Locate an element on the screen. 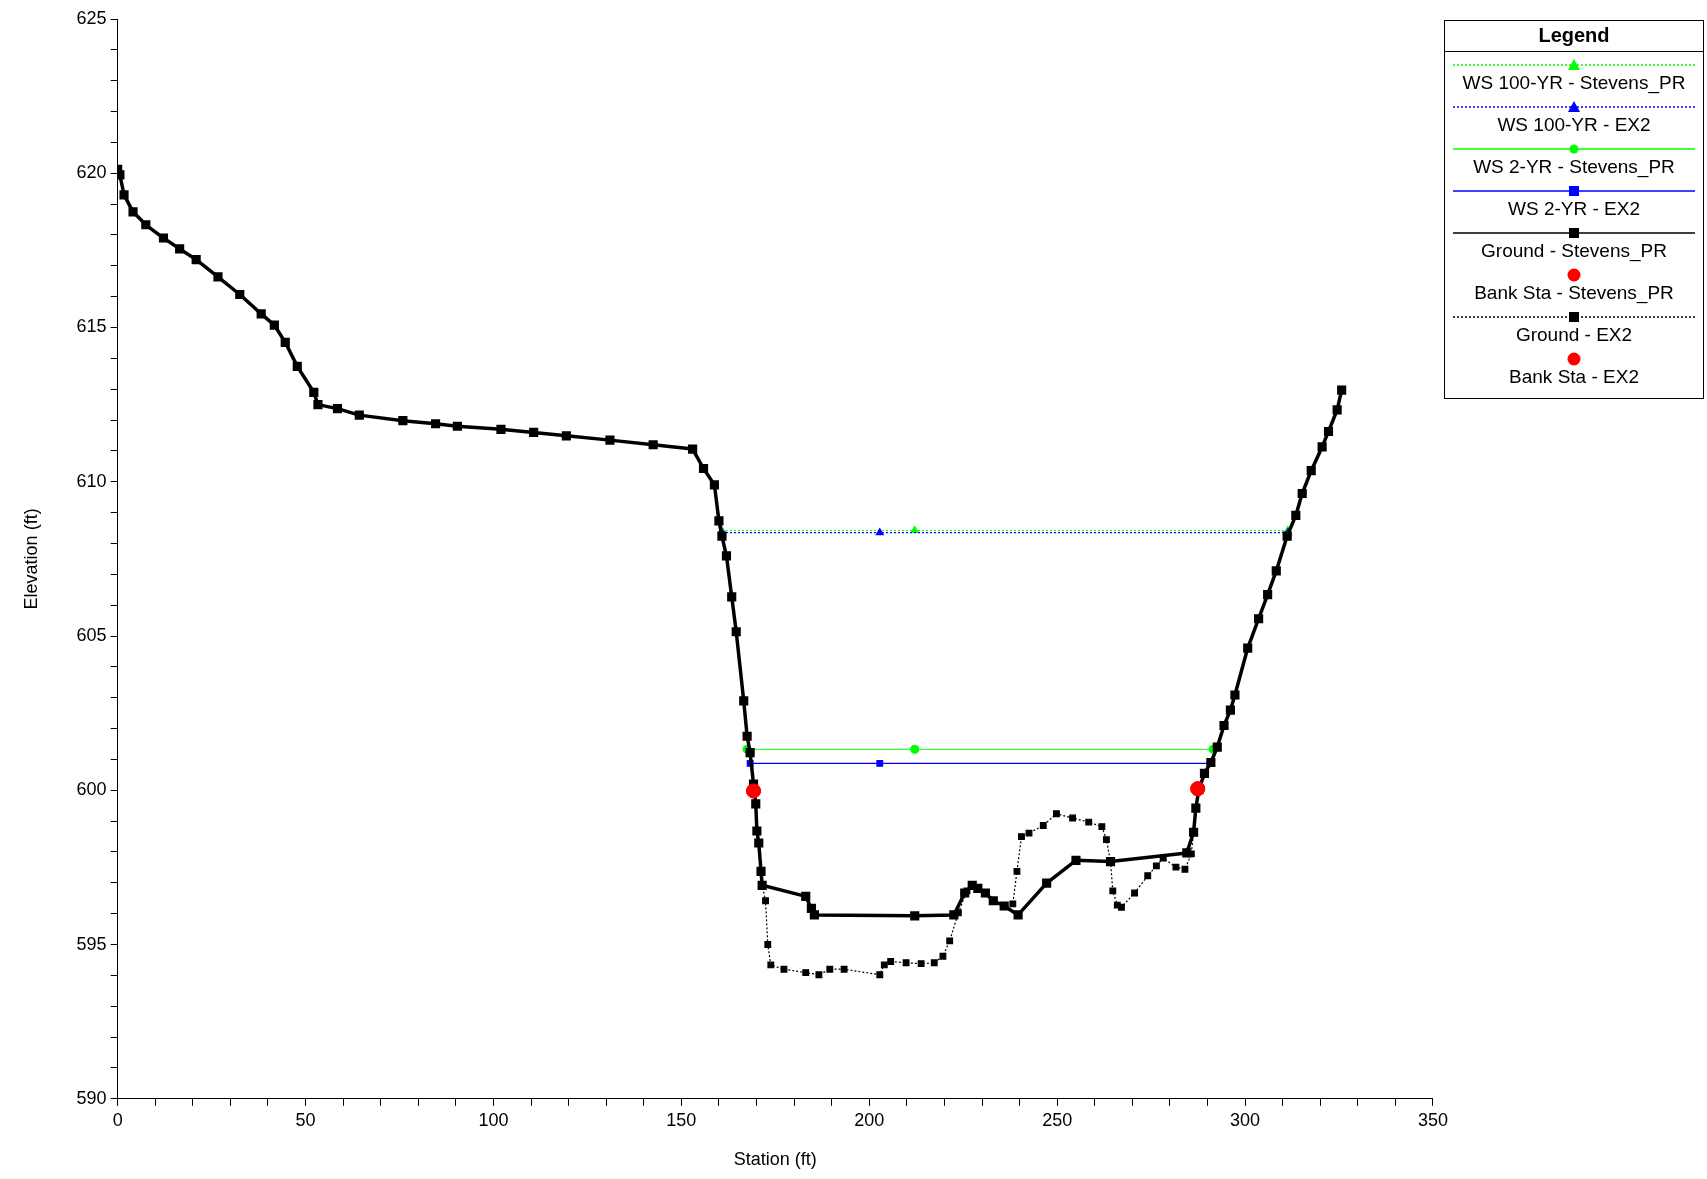  y-axis-title: Elevation (ft) is located at coordinates (30, 559).